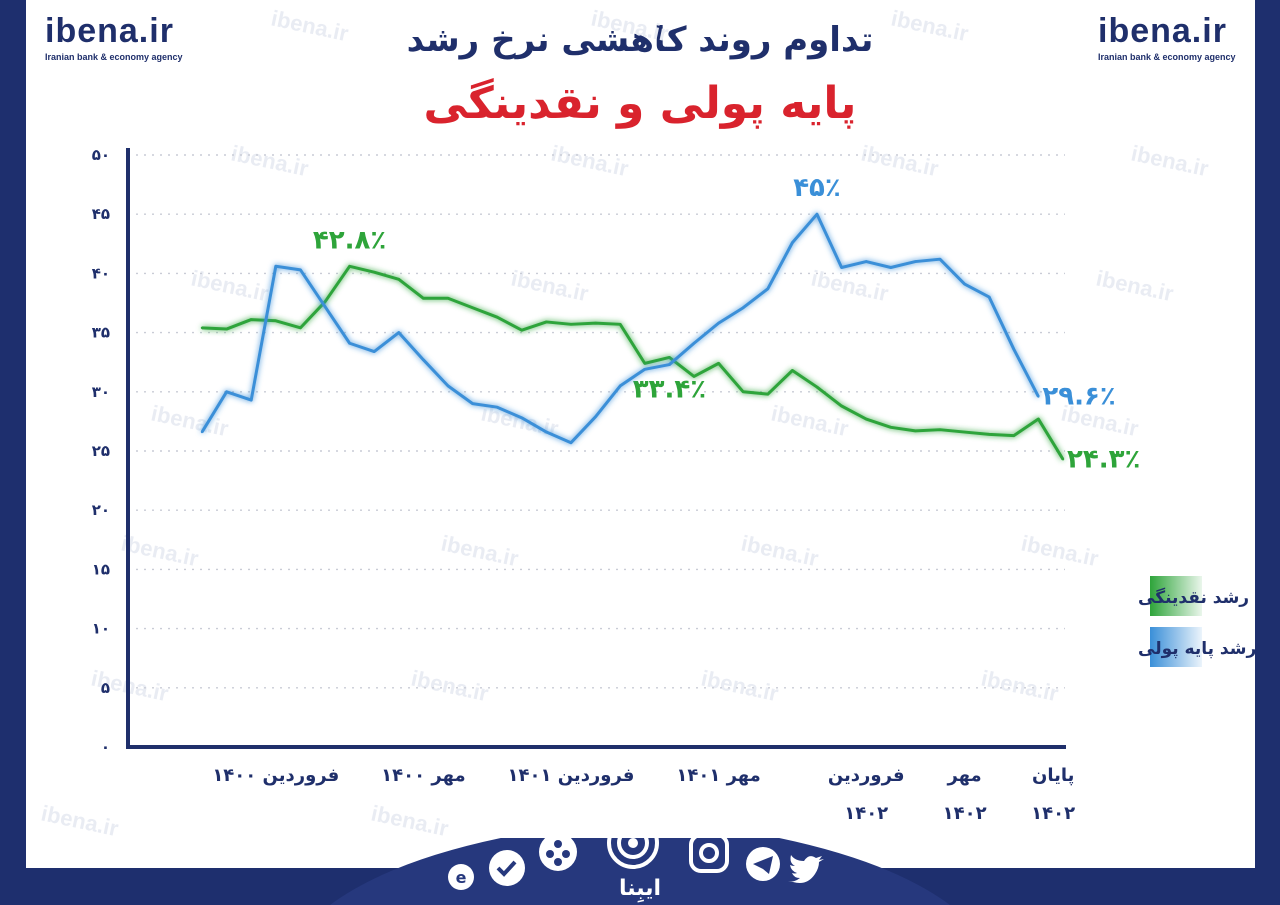 The width and height of the screenshot is (1280, 905). Describe the element at coordinates (709, 855) in the screenshot. I see `instagram-icon` at that location.